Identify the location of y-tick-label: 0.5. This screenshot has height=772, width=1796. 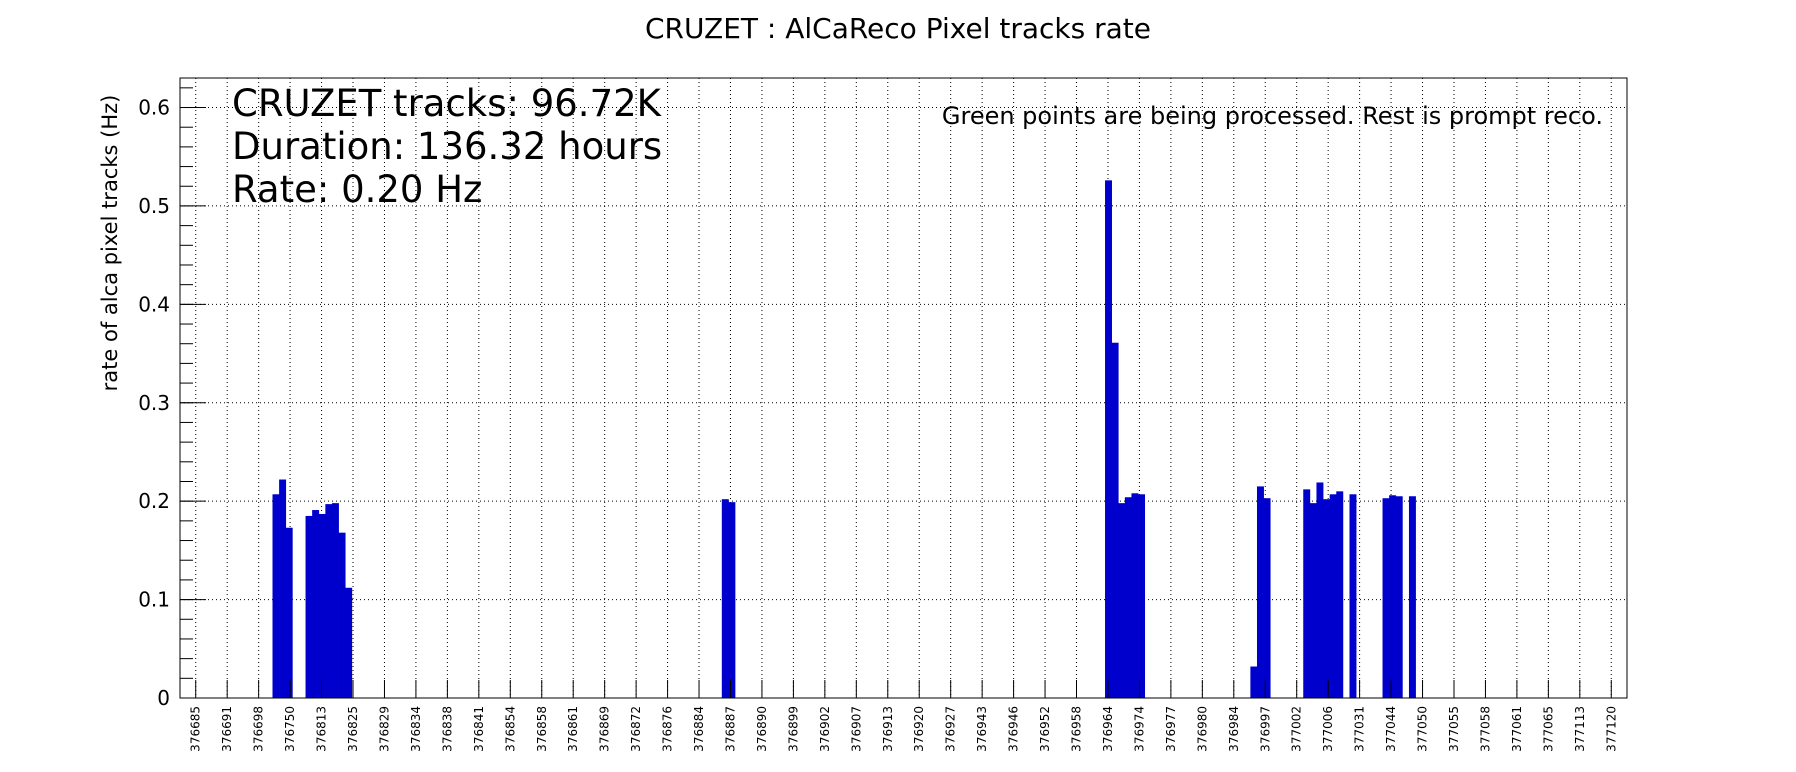
(154, 206).